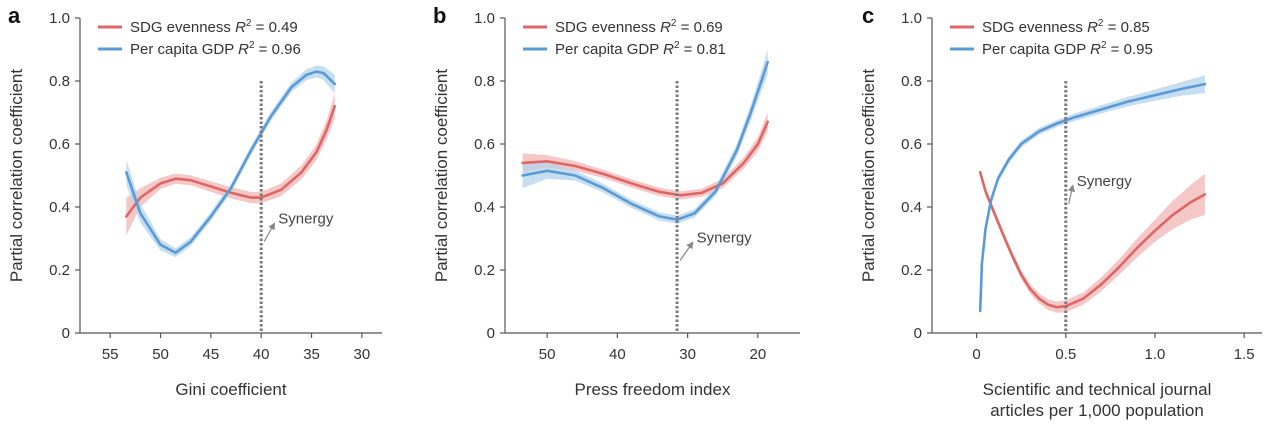 This screenshot has width=1269, height=428. Describe the element at coordinates (639, 27) in the screenshot. I see `legend-label: SDG evenness R2 = 0.69` at that location.